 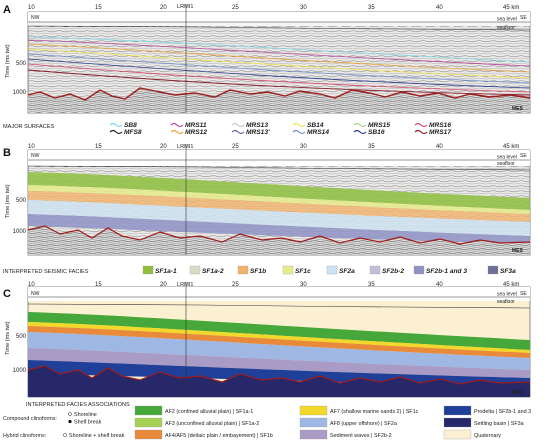 What do you see at coordinates (303, 271) in the screenshot?
I see `facies-label: SF1c` at bounding box center [303, 271].